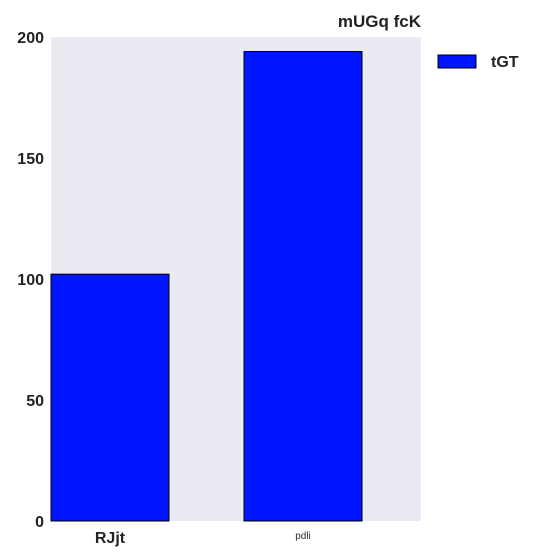 This screenshot has height=560, width=560. I want to click on x-tick-label: pdli, so click(303, 536).